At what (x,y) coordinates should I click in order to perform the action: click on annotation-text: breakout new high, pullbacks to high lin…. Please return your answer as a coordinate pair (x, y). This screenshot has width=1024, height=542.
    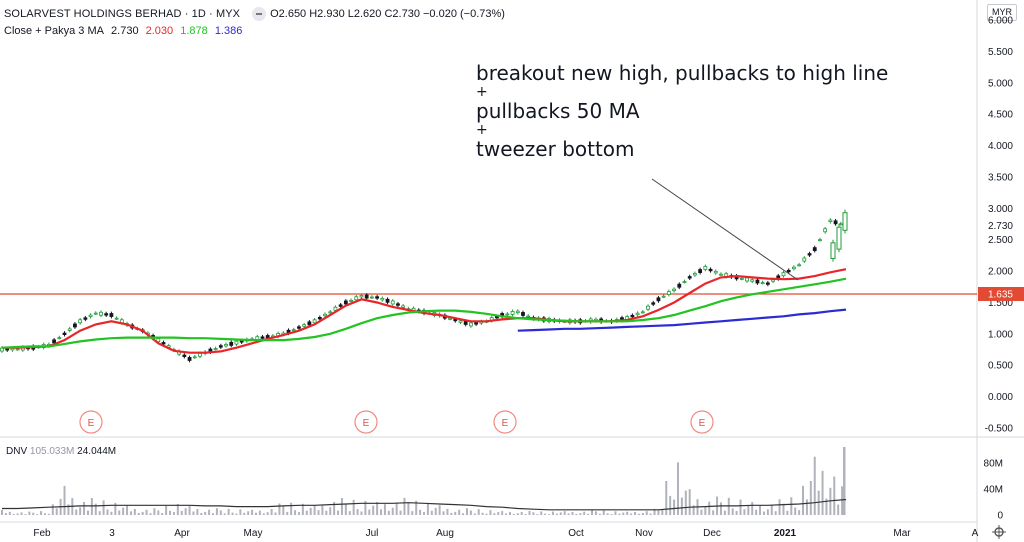
    Looking at the image, I should click on (682, 111).